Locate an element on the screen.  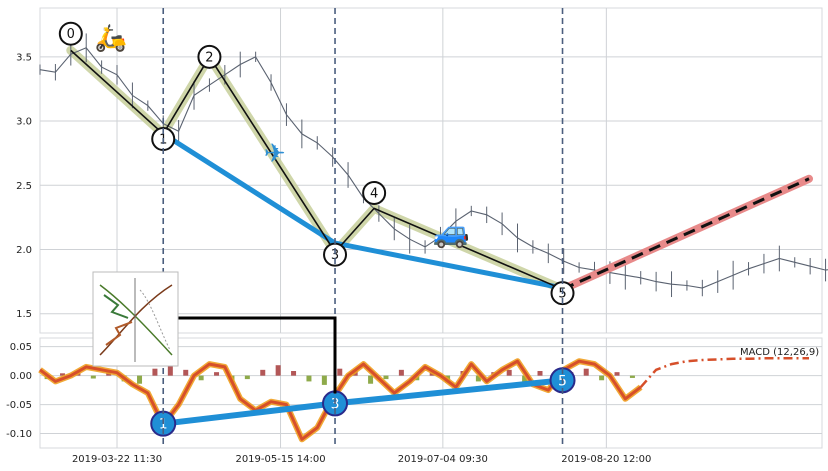
macd-line is located at coordinates (340, 400).